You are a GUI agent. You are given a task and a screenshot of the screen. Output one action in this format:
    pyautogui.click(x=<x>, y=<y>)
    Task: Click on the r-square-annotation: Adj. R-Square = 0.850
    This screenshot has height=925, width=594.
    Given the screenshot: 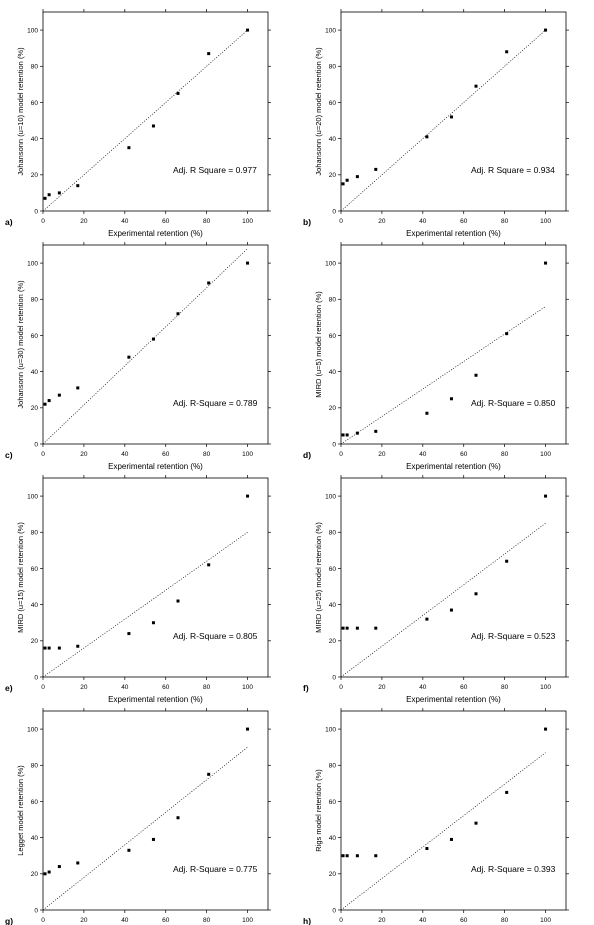 What is the action you would take?
    pyautogui.click(x=513, y=403)
    